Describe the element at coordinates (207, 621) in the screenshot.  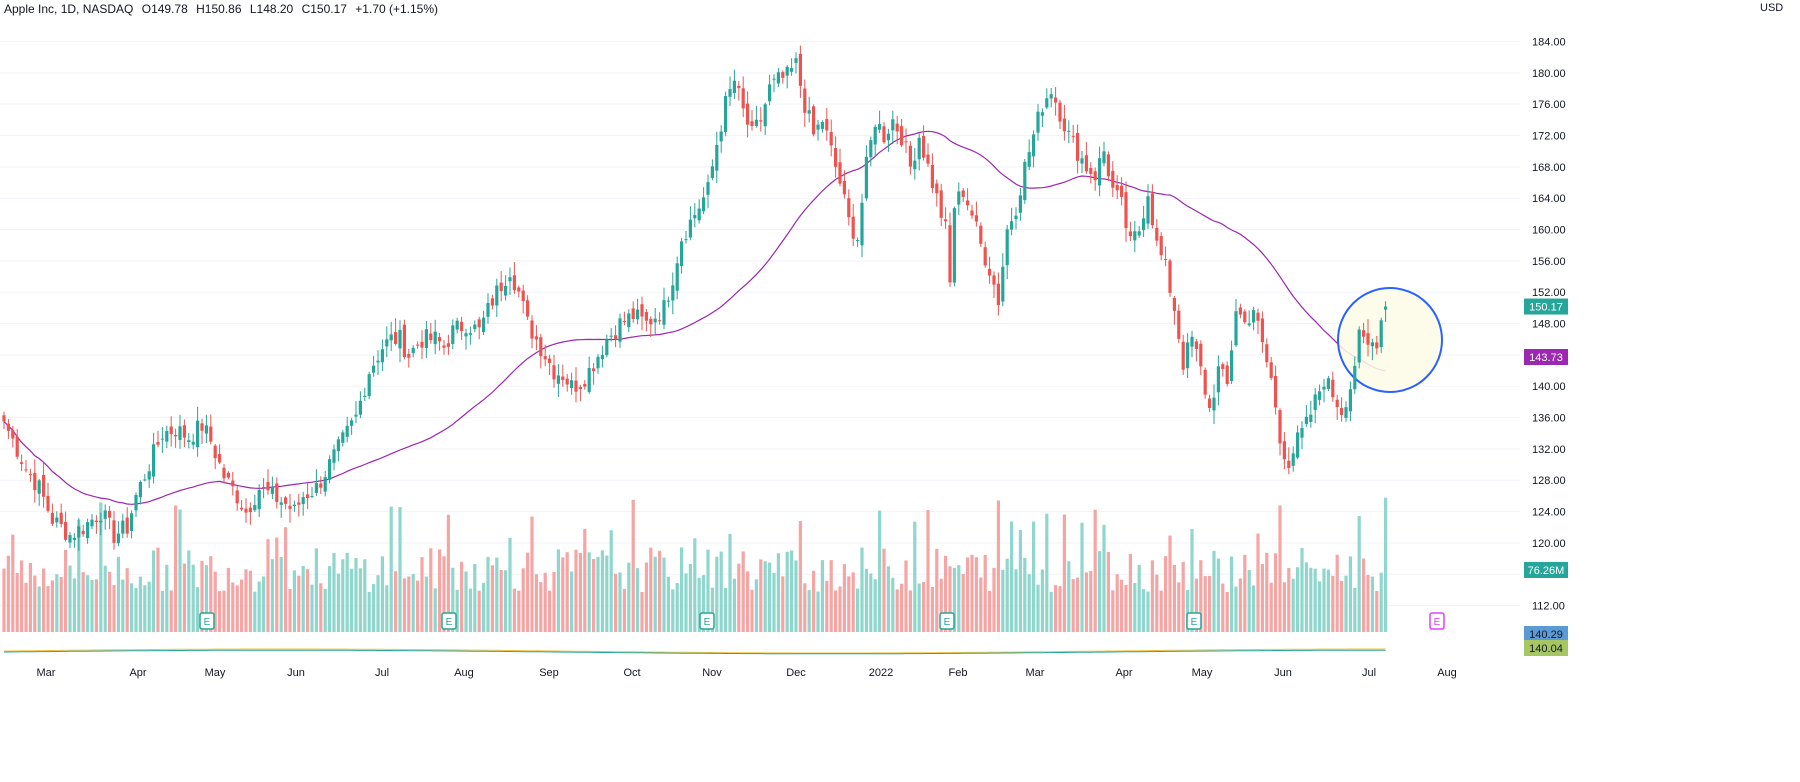
I see `earnings-badge: E` at that location.